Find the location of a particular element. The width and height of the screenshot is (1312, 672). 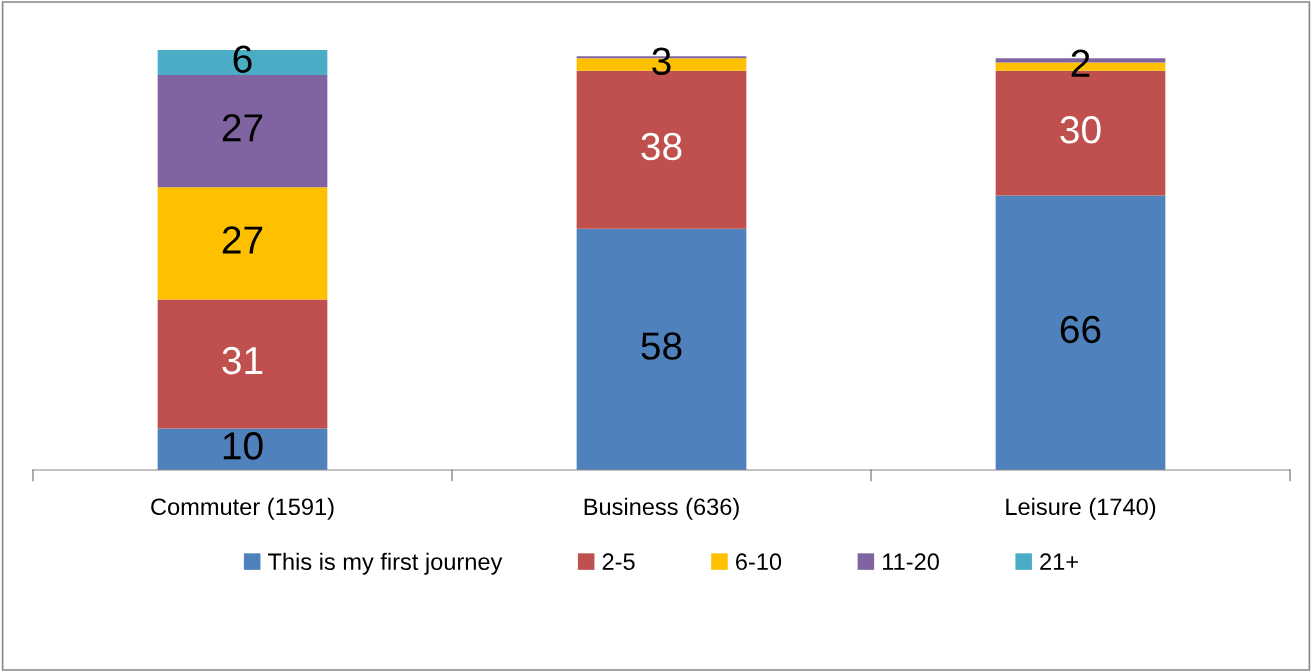

data-label: 30 is located at coordinates (1080, 130).